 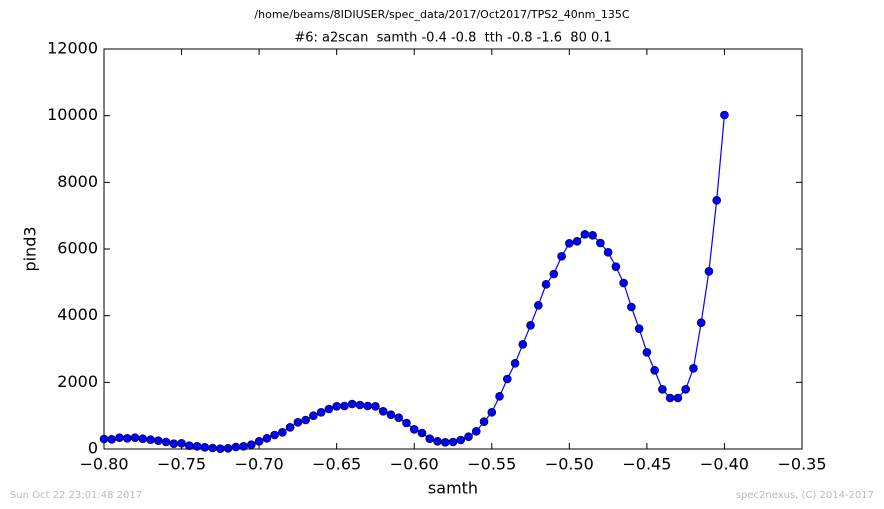 I want to click on x-tick-label: −0.50, so click(x=569, y=464).